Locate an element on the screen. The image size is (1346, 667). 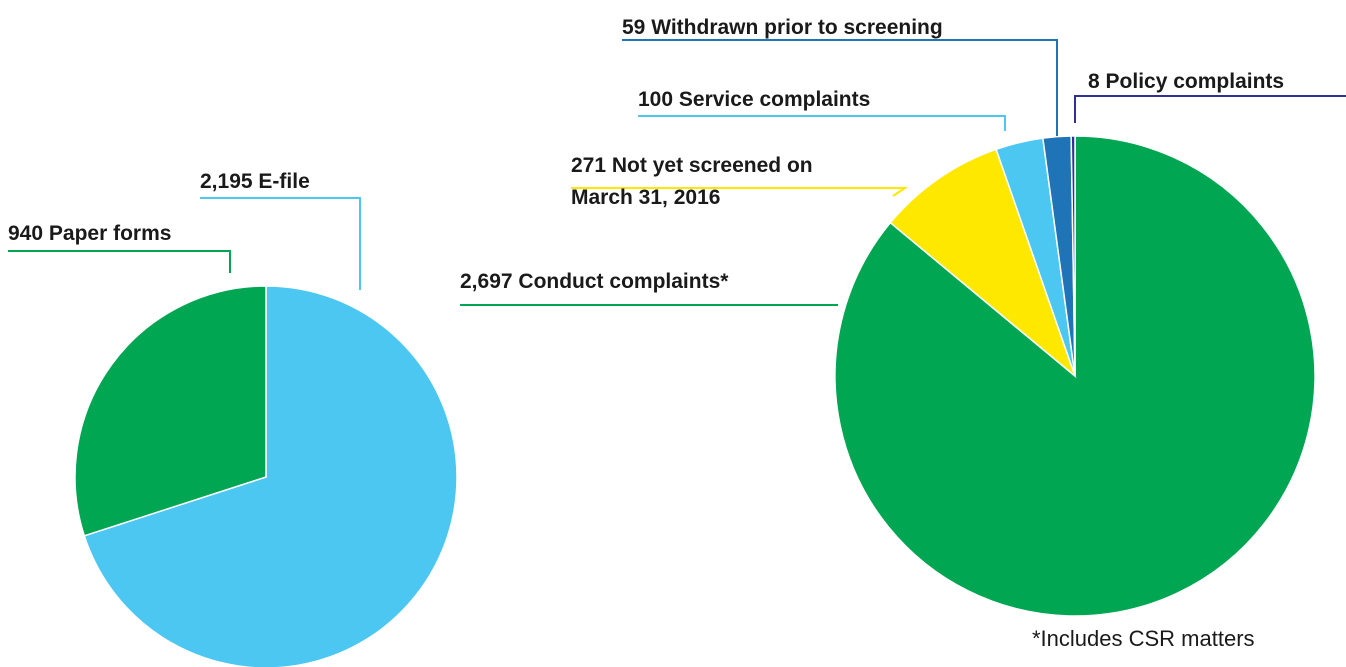
footnote: *Includes CSR matters is located at coordinates (1143, 638).